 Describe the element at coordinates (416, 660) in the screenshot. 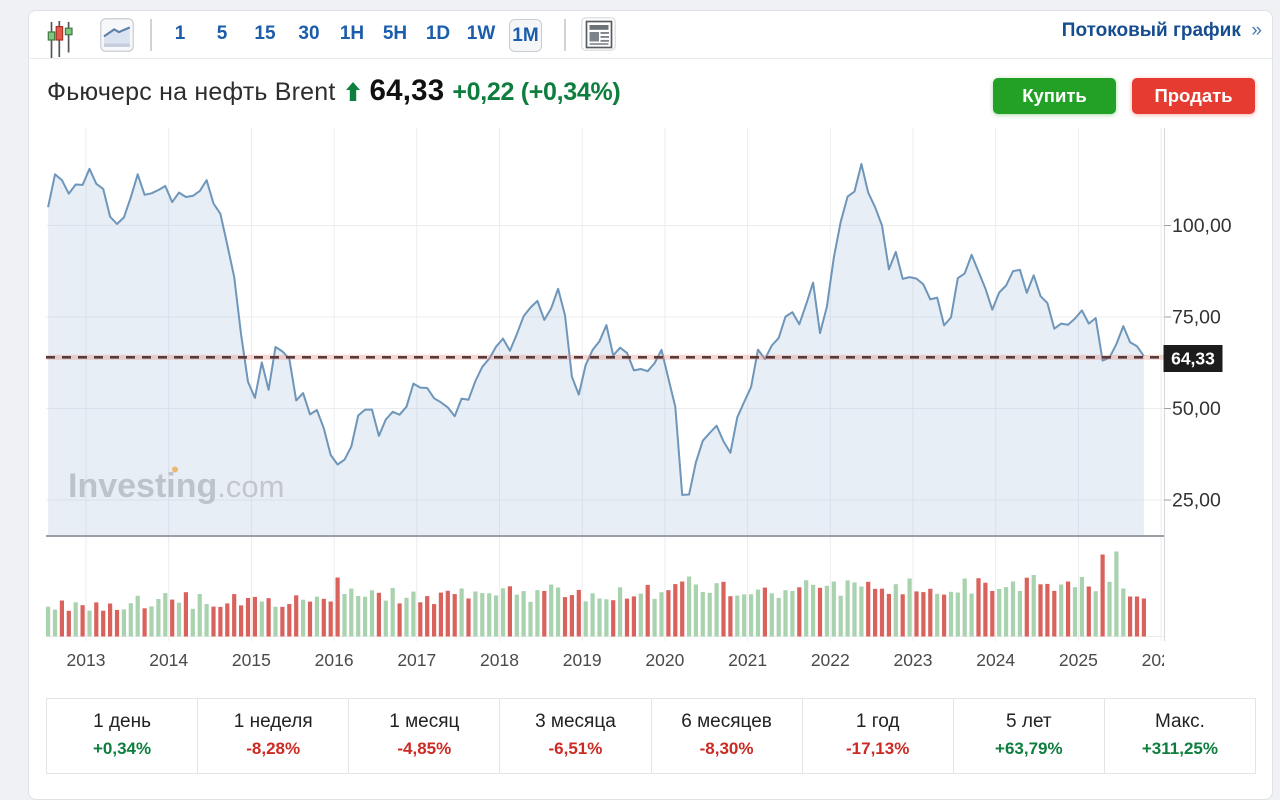

I see `svg-text: 2017` at that location.